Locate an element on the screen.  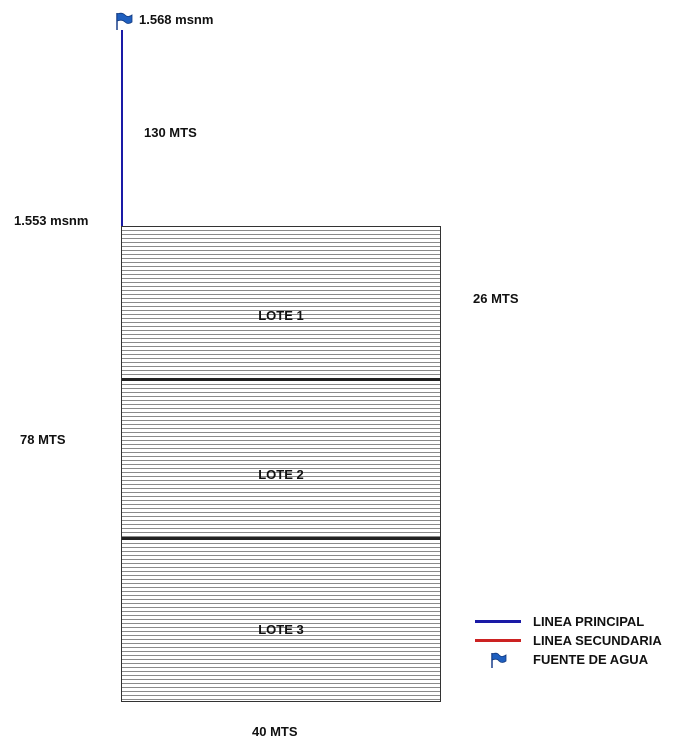
height-label: 78 MTS is located at coordinates (43, 439).